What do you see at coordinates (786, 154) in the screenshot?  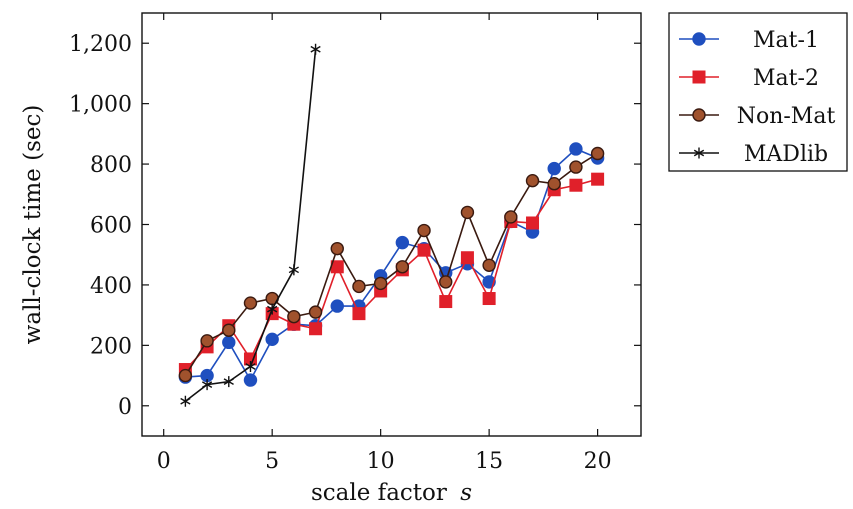 I see `legend-label-madlib: MADlib` at bounding box center [786, 154].